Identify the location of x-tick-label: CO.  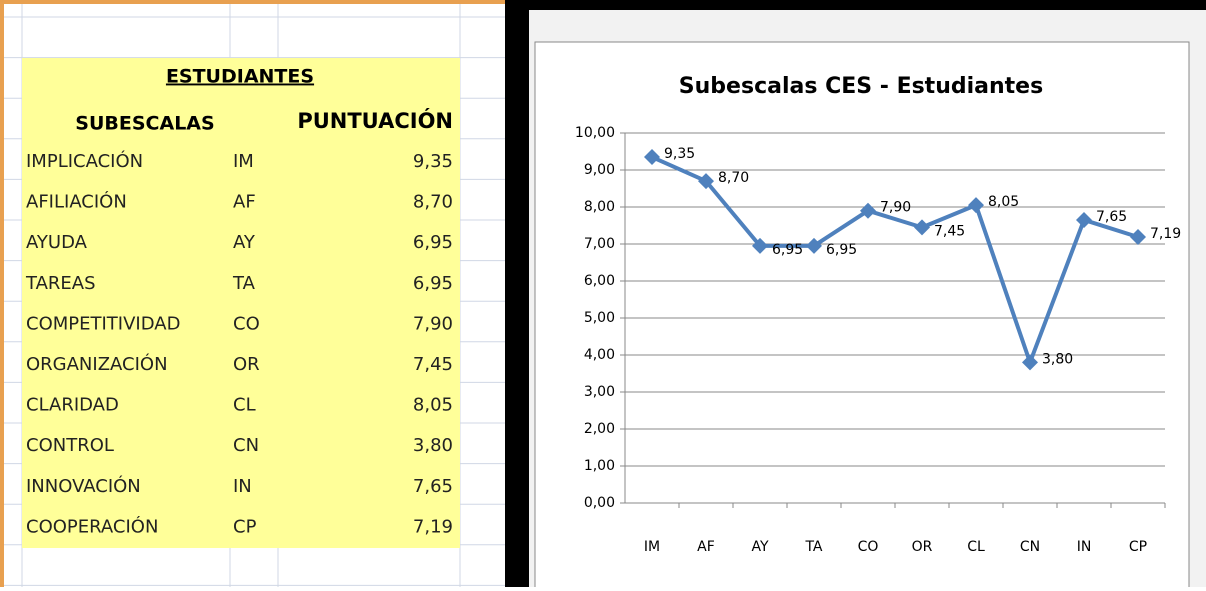
(868, 547).